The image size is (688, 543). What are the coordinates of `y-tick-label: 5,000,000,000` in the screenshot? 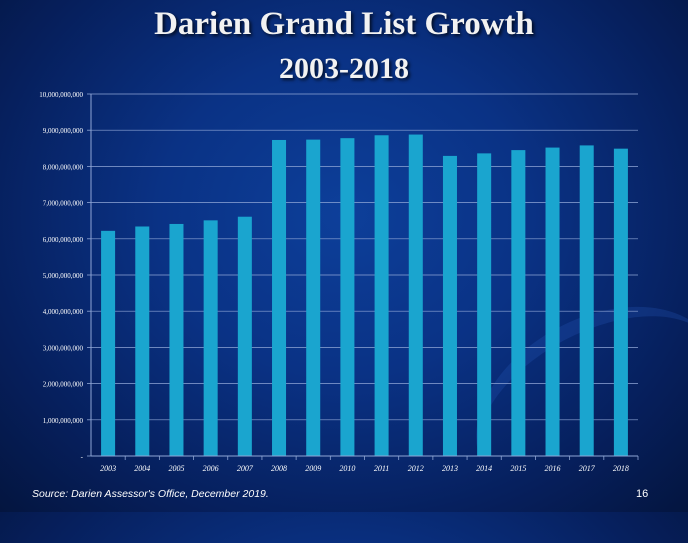 It's located at (63, 276).